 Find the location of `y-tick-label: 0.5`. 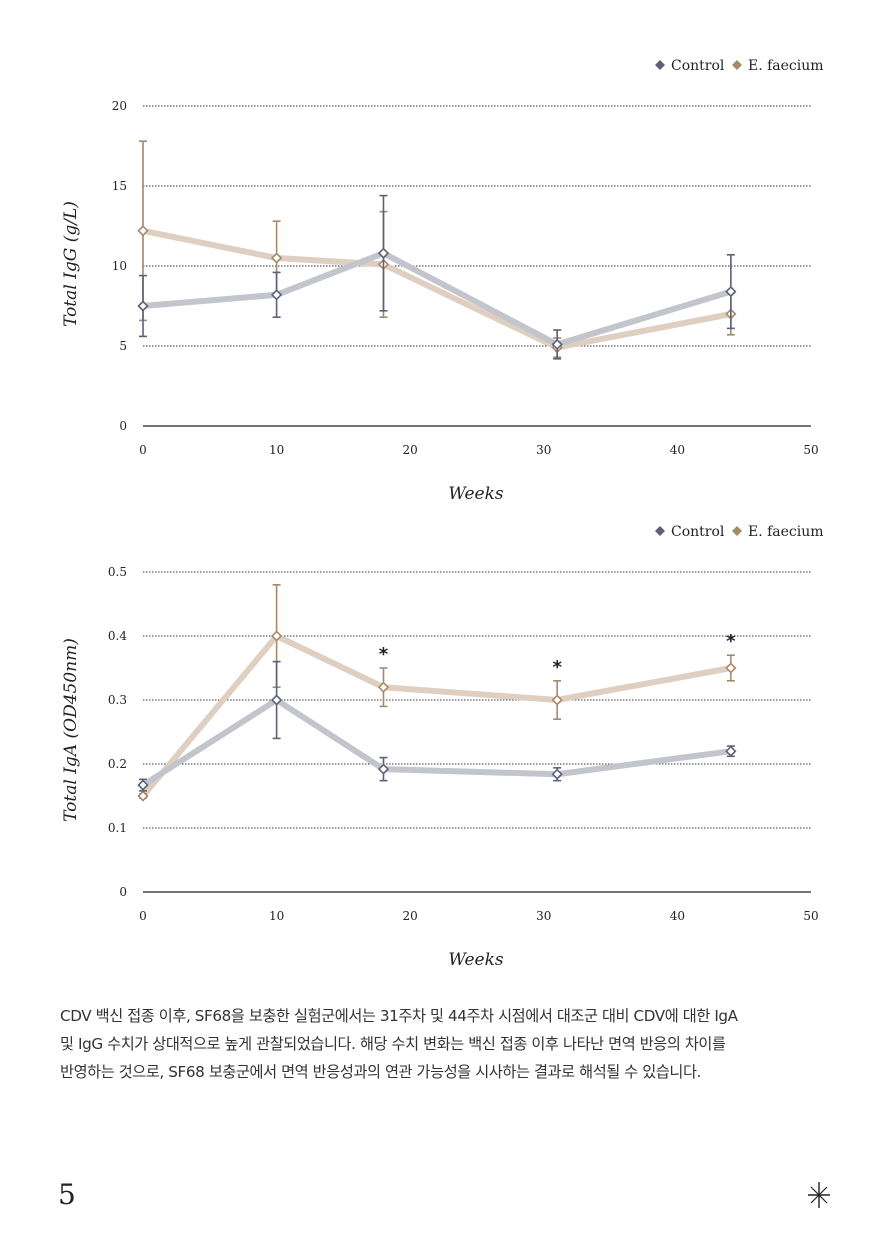

y-tick-label: 0.5 is located at coordinates (117, 572).